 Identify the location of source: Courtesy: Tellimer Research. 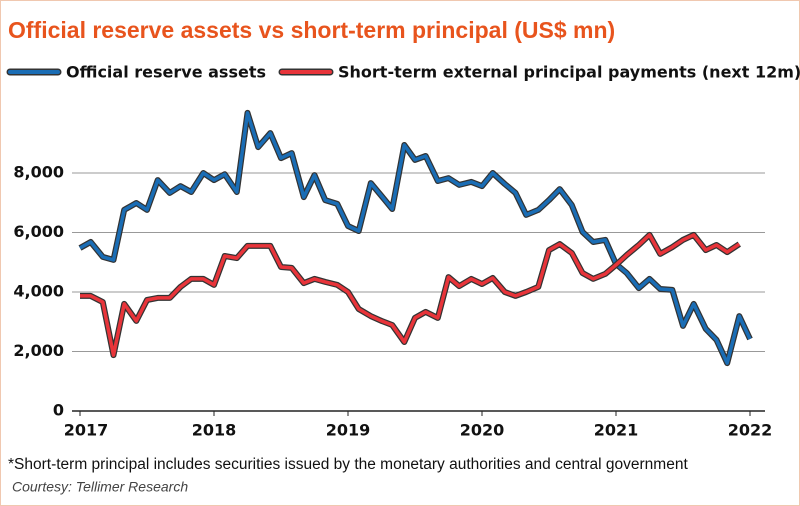
(100, 487).